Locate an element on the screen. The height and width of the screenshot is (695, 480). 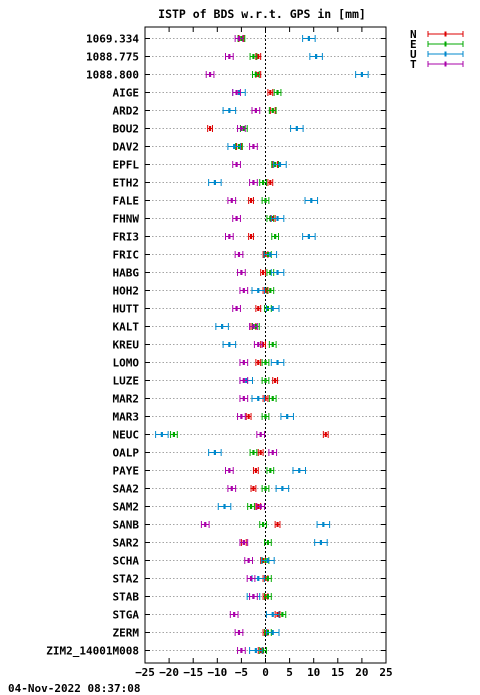
x-tick-label: −10 is located at coordinates (217, 672).